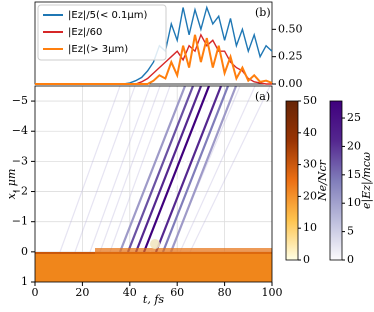  I want to click on colorbar-tick-label: 50, so click(310, 100).